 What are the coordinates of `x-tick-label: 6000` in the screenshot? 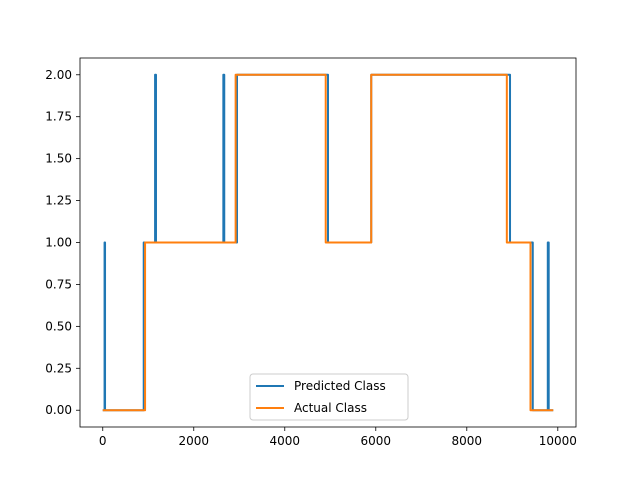 It's located at (376, 441).